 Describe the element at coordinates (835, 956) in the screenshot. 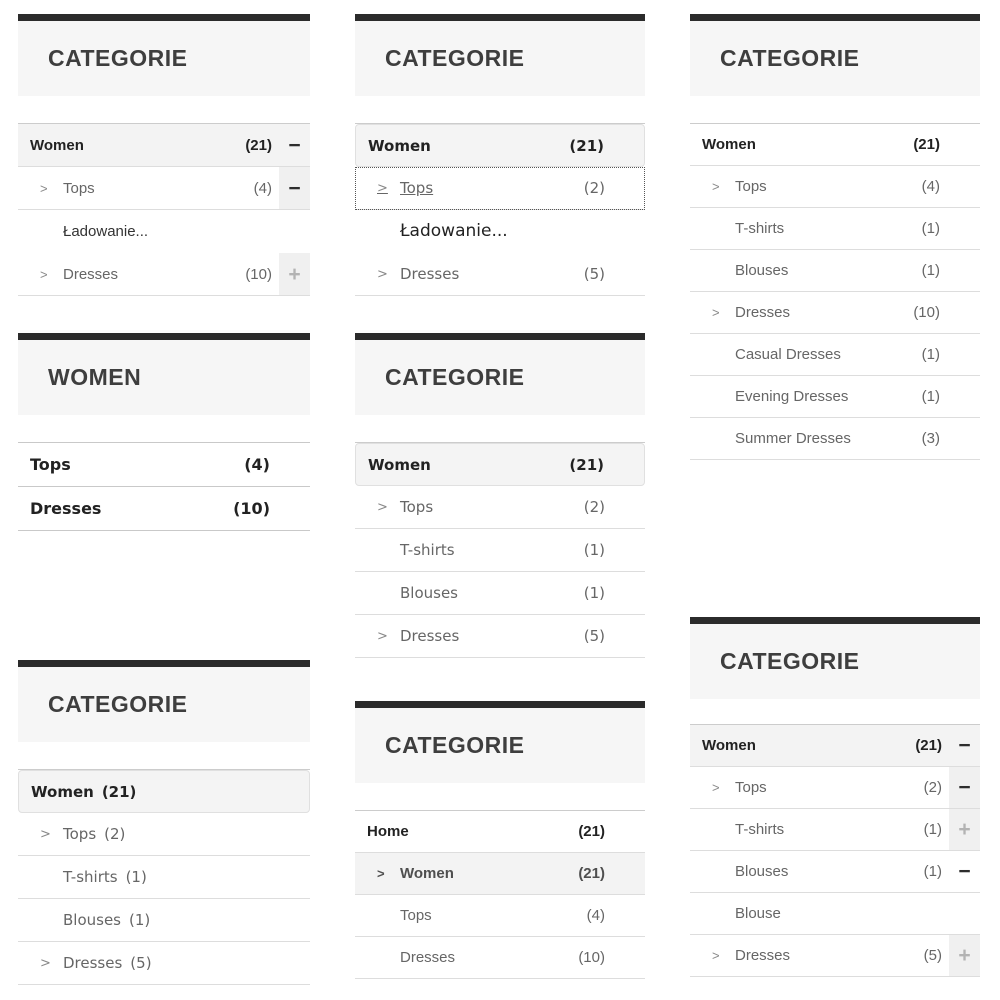

I see `category-row-dresses: > Dresses (5) +` at that location.